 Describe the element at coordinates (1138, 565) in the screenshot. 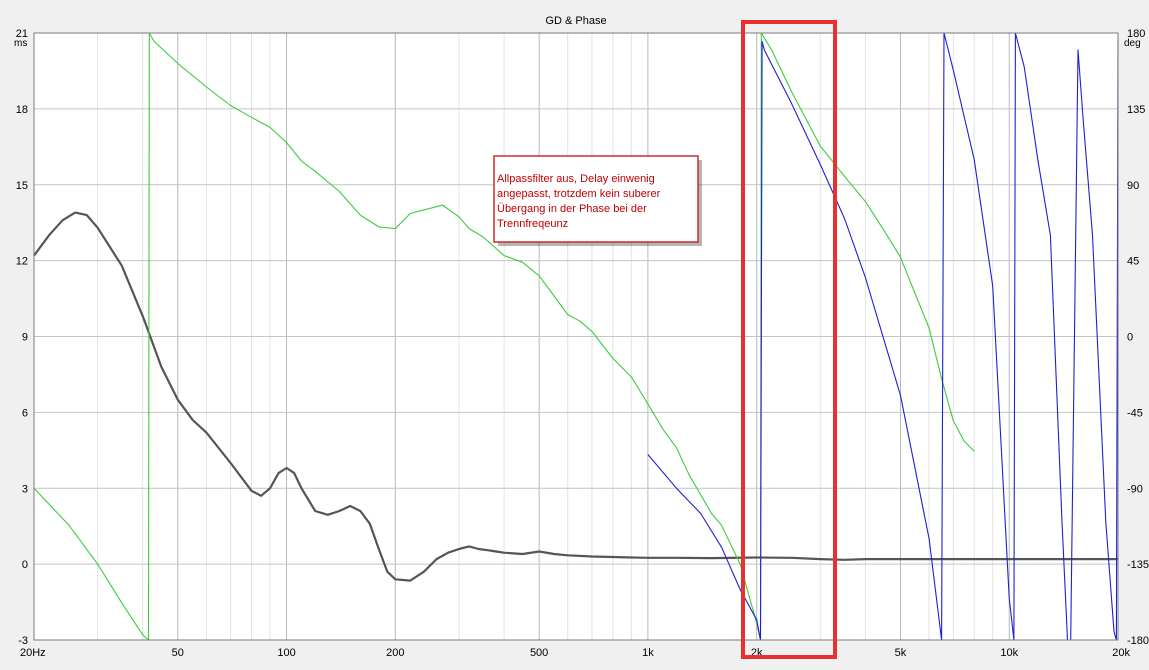

I see `y-right-tick-label: -135` at that location.